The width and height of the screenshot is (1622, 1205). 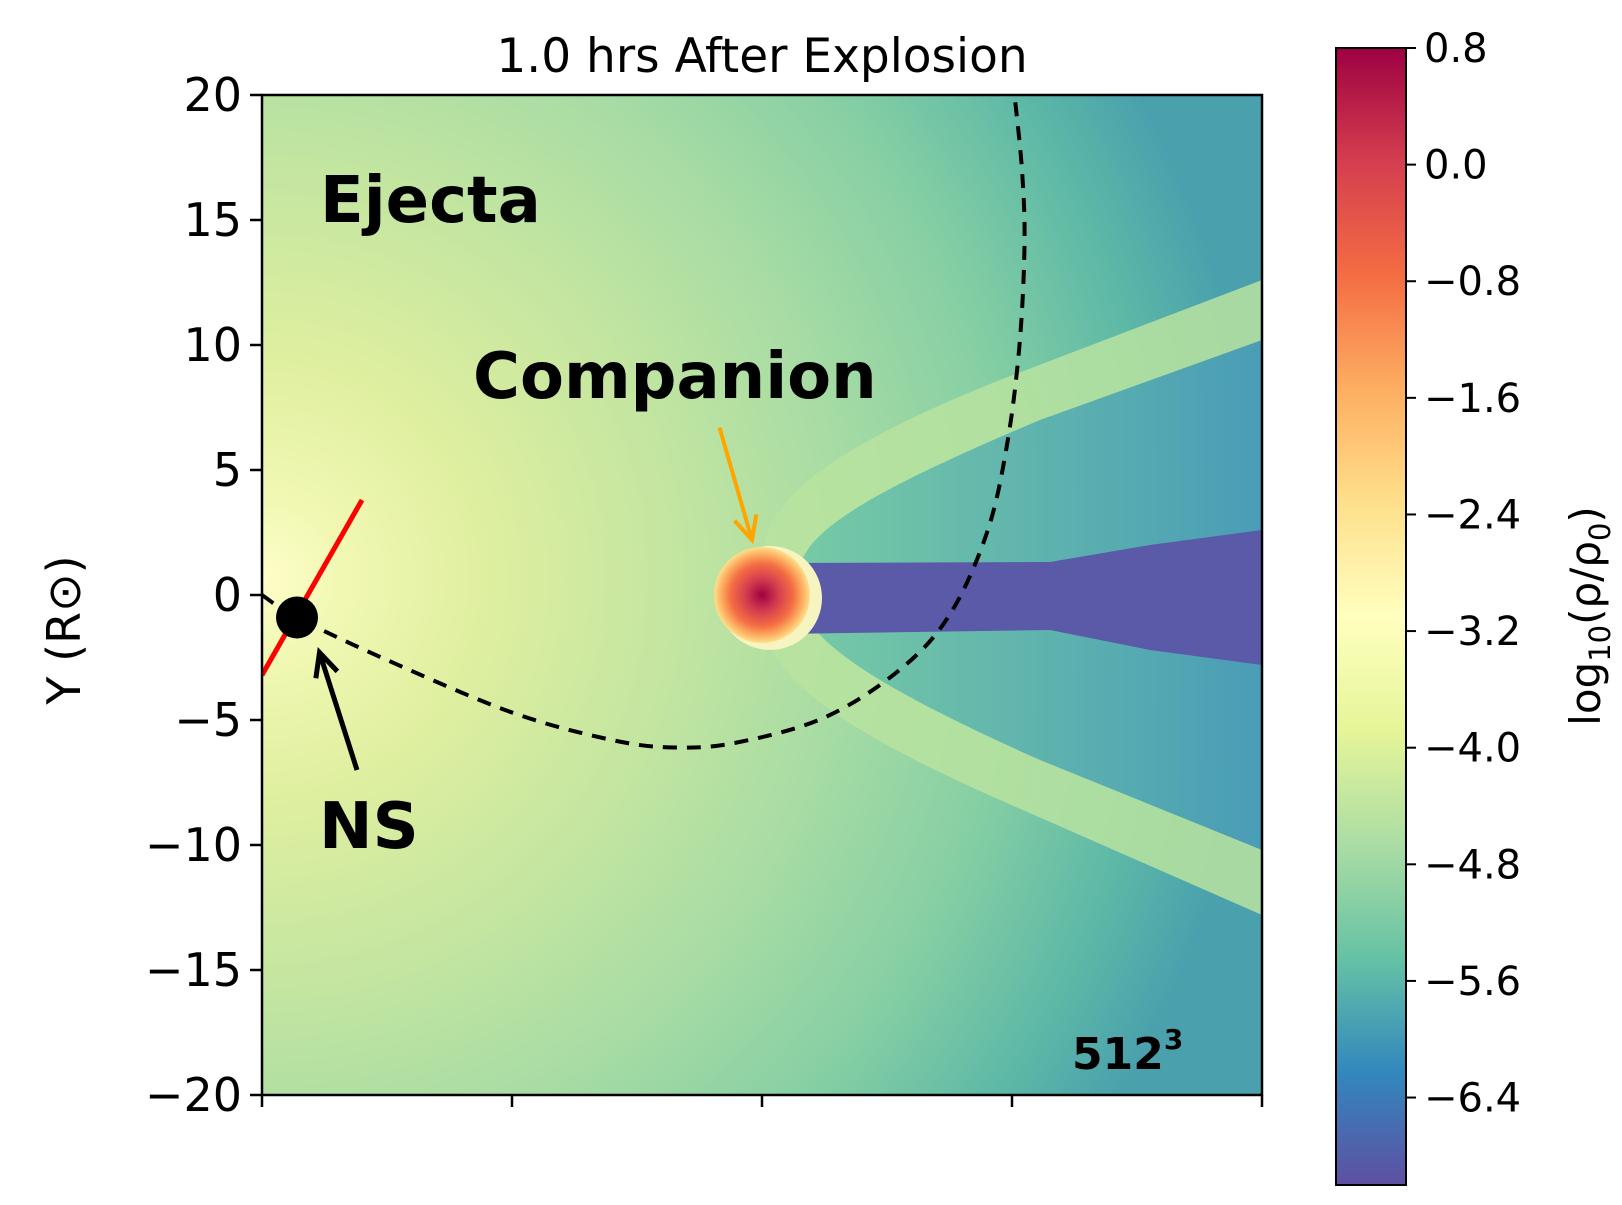 I want to click on colorbar-tick-label: −2.4, so click(x=1472, y=515).